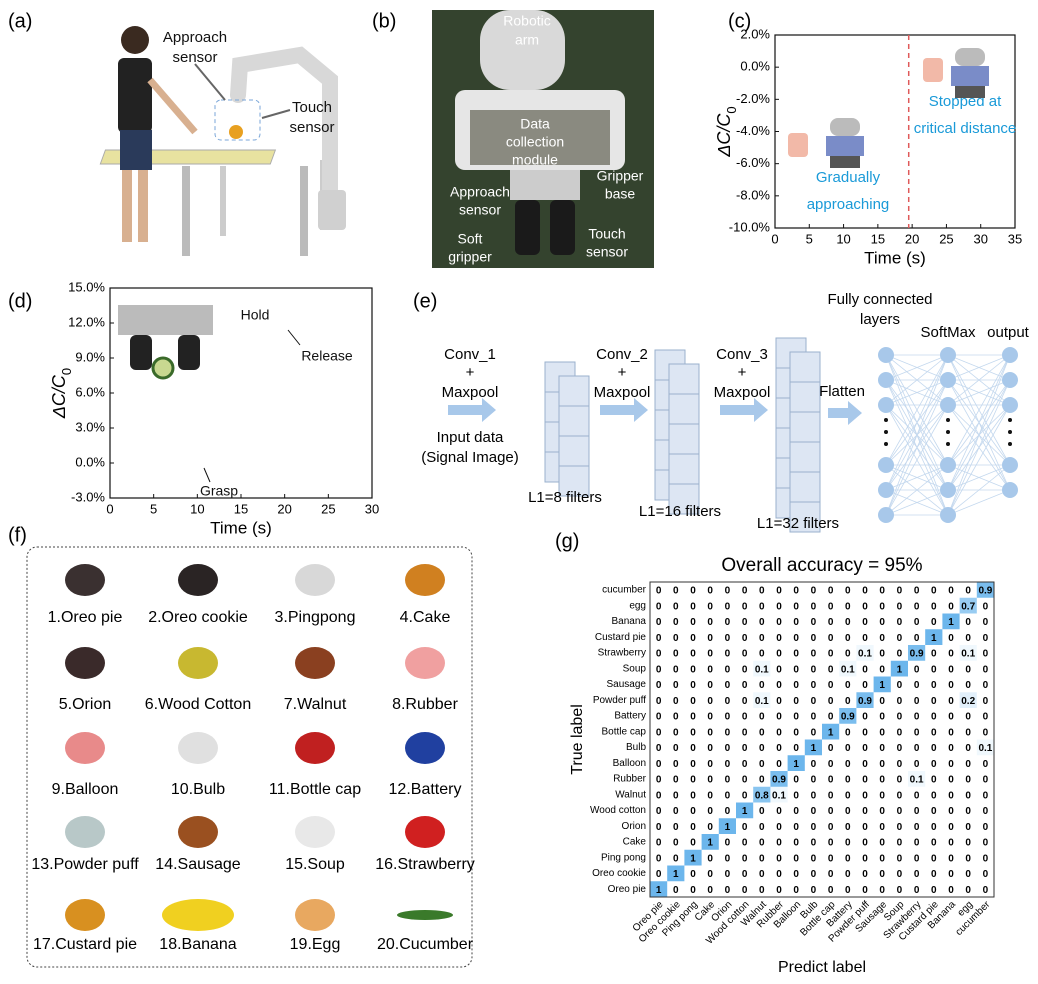 This screenshot has width=1038, height=984. I want to click on object-label: 7.Walnut, so click(315, 704).